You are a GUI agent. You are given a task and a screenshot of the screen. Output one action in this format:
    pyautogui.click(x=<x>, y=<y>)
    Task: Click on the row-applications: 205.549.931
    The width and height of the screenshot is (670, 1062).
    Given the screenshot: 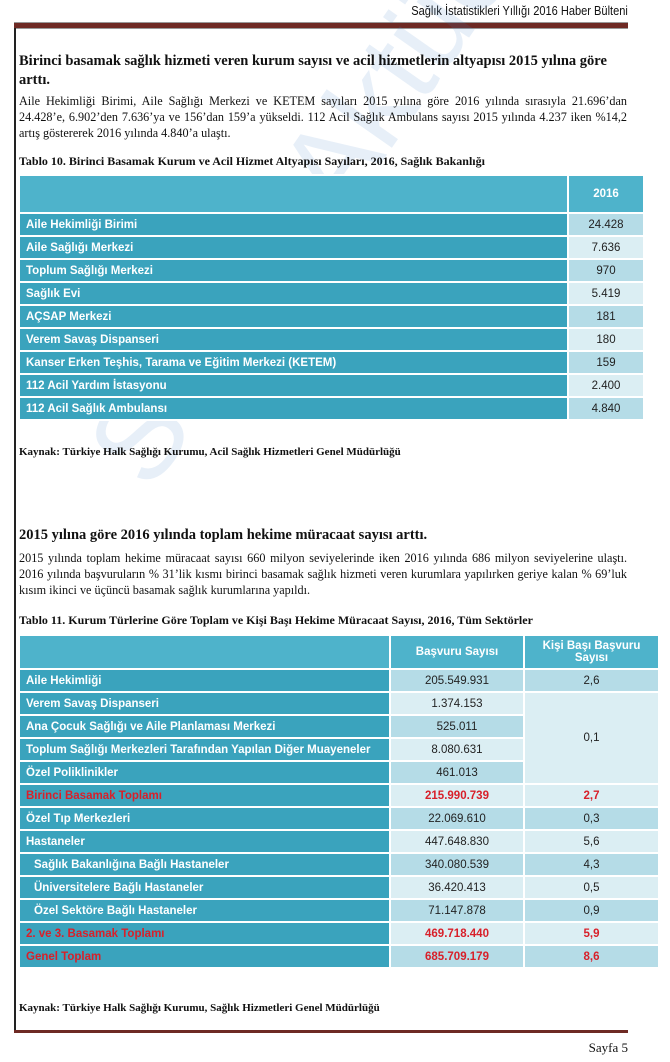 What is the action you would take?
    pyautogui.click(x=457, y=680)
    